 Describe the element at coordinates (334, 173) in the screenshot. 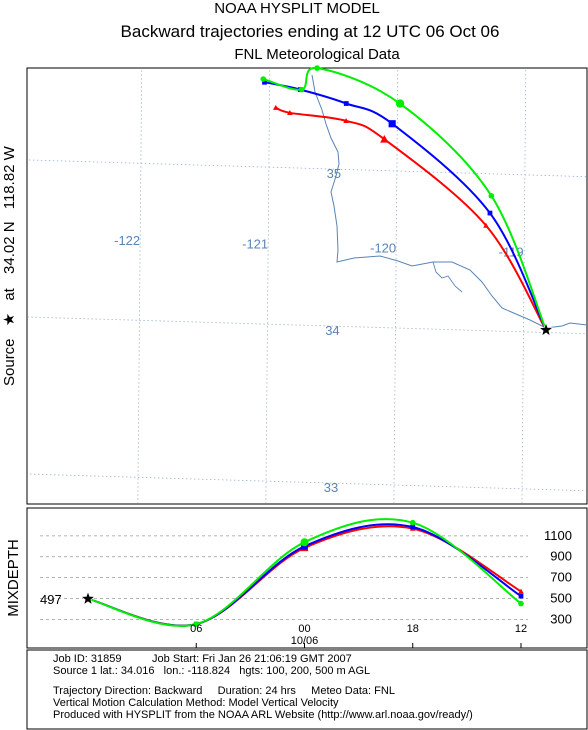

I see `latitude-label: 35` at that location.